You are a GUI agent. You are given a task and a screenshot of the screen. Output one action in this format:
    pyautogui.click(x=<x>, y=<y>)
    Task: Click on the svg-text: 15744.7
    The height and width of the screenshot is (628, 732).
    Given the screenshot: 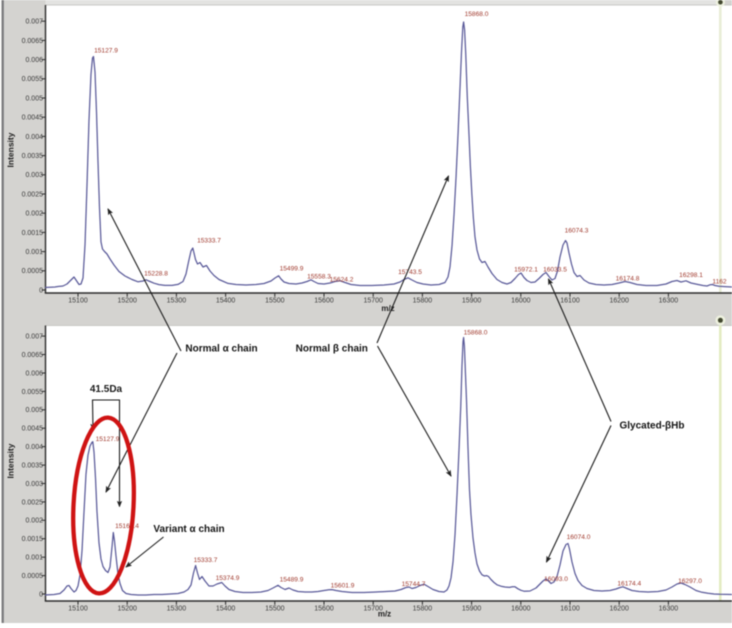 What is the action you would take?
    pyautogui.click(x=414, y=584)
    